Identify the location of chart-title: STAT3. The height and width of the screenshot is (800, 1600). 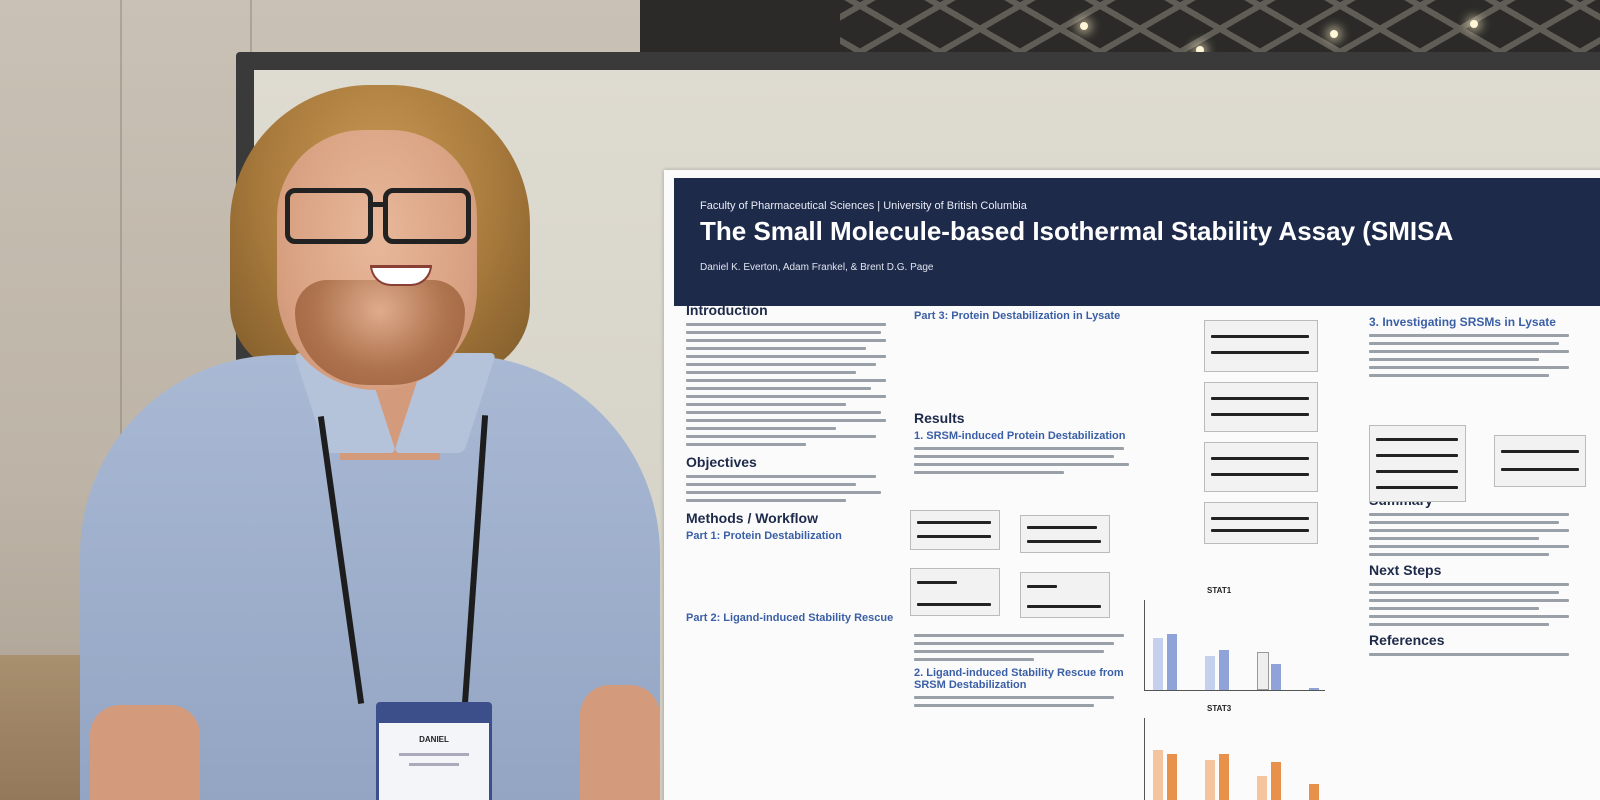
(1219, 708).